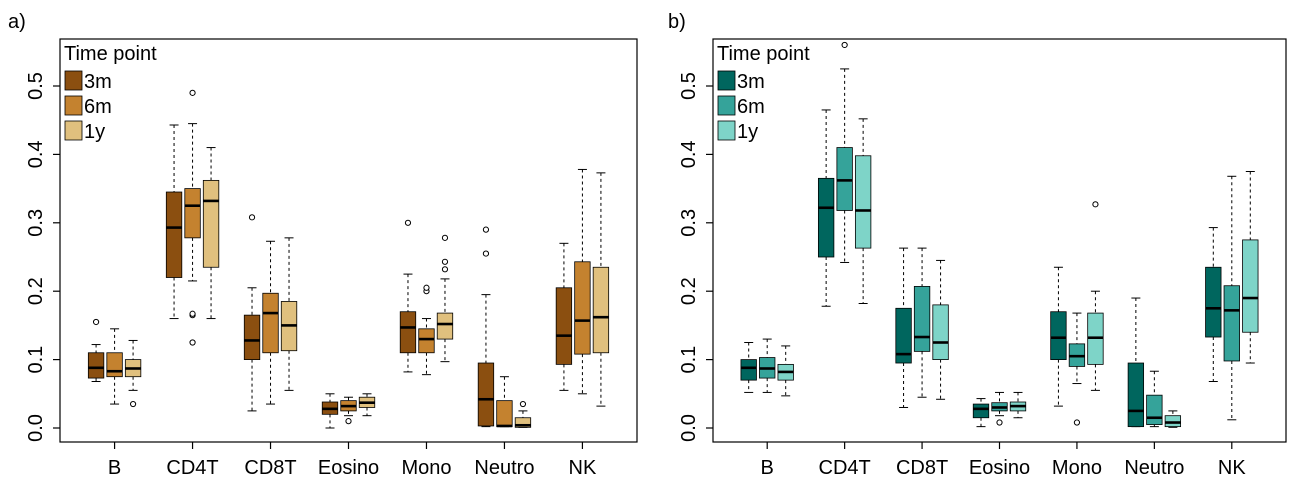  I want to click on box-b-1y, so click(133, 373).